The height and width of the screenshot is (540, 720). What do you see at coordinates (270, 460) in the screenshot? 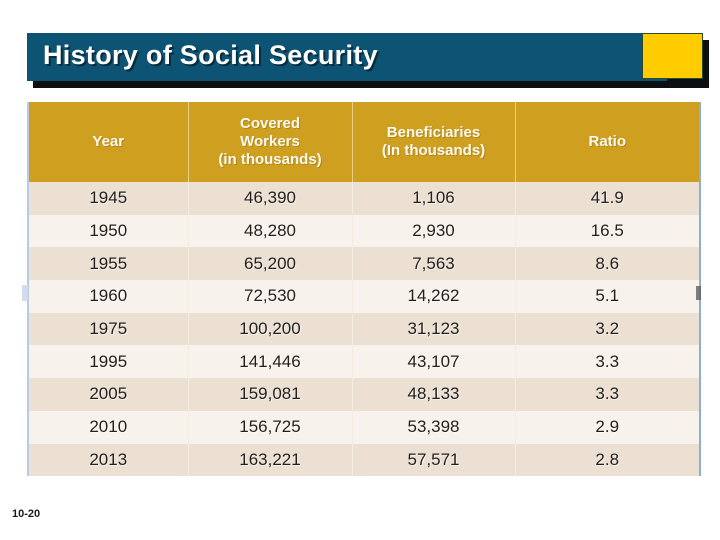
I see `cell-workers: 163,221` at bounding box center [270, 460].